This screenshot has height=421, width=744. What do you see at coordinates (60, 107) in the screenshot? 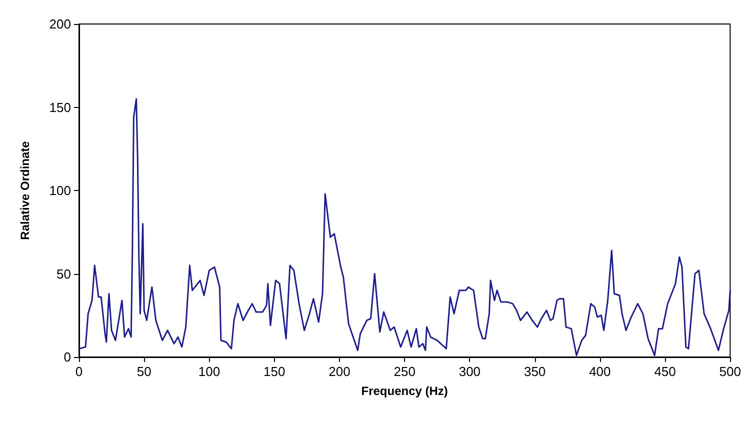
I see `y-tick-label: 150` at bounding box center [60, 107].